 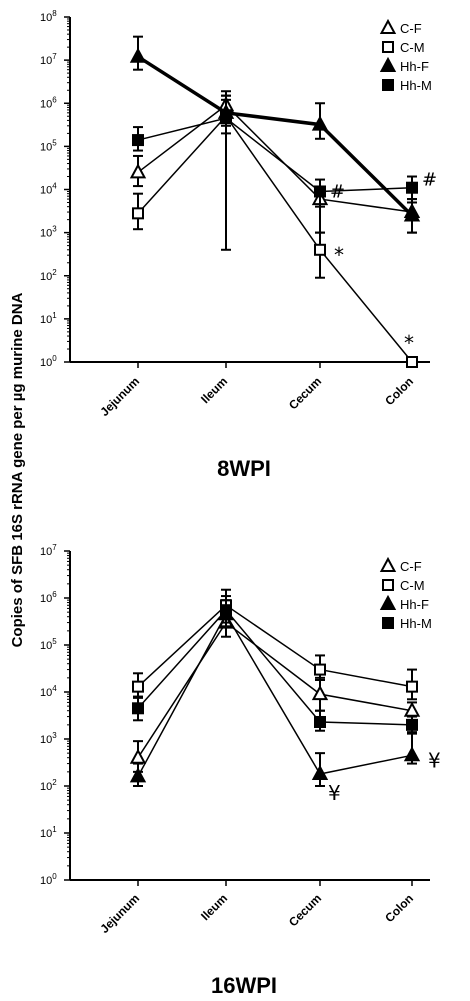 I want to click on y-tick-label: 10², so click(x=48, y=785).